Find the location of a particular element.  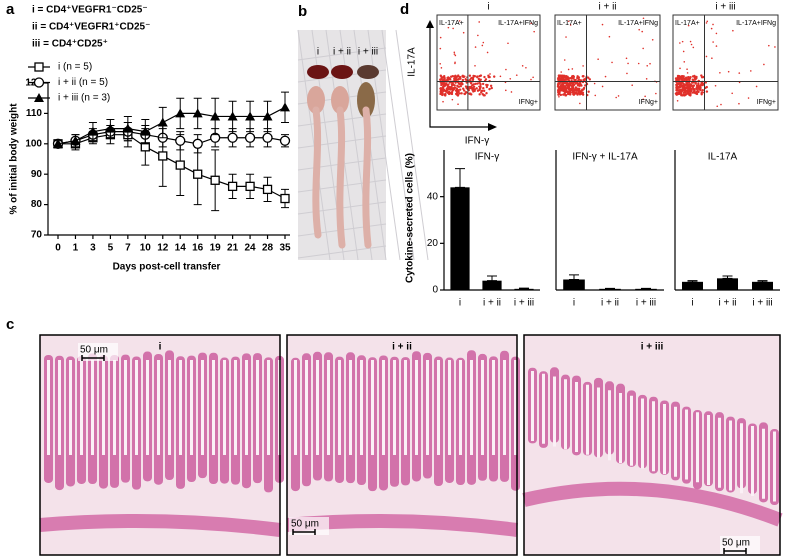

definition: i = CD4⁺VEGFR1⁻CD25⁻ is located at coordinates (90, 10).